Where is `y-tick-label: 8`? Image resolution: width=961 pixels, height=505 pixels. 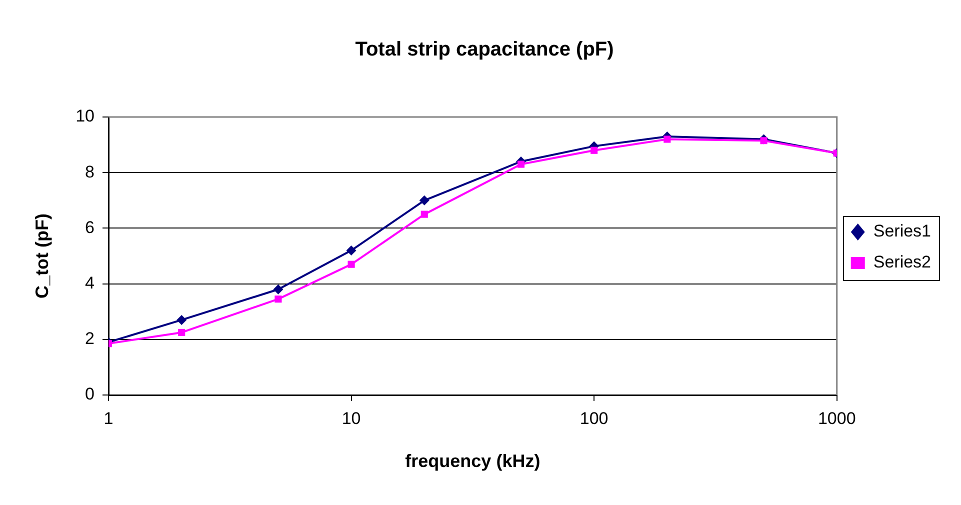 y-tick-label: 8 is located at coordinates (90, 172).